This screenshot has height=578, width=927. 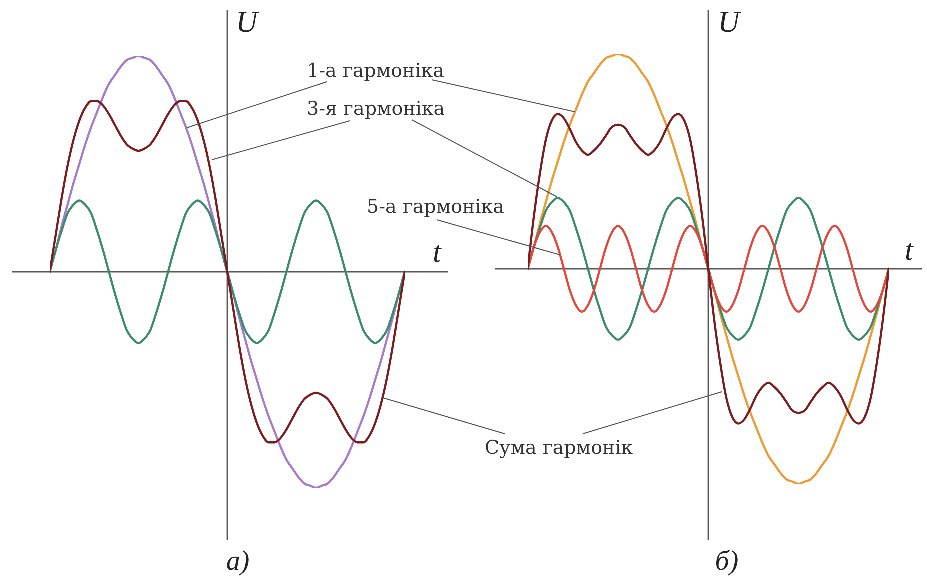 I want to click on text: 3-я гармоніка, so click(x=376, y=109).